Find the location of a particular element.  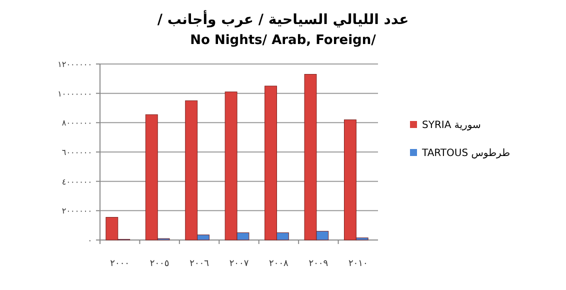

title: عدد الليالي السياحية / عرب وأجانب / is located at coordinates (283, 20).